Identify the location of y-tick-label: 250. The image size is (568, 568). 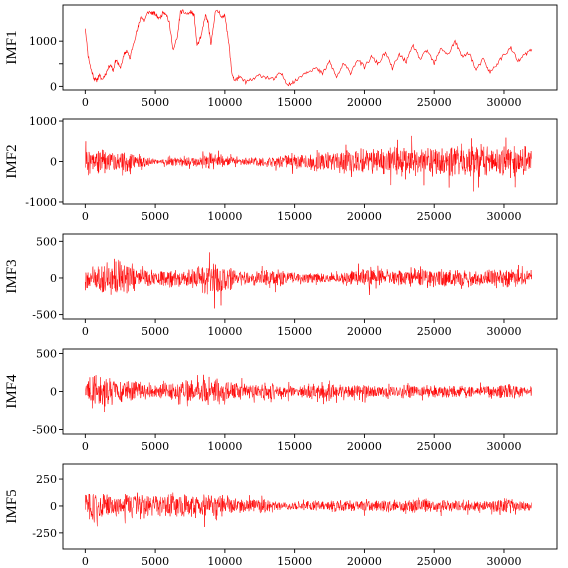
(46, 479).